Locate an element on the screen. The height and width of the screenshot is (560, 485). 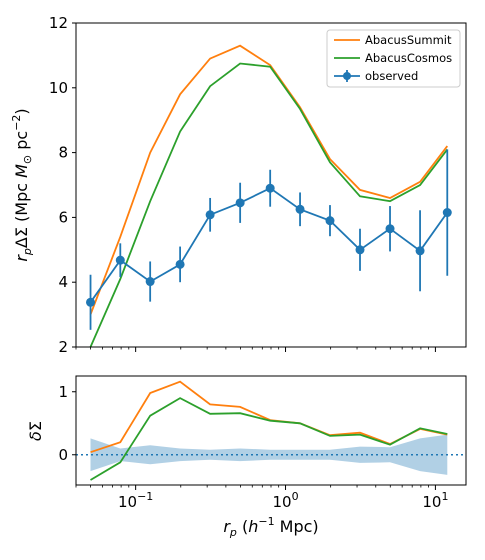
abacuscosmos-residual-line is located at coordinates (269, 439).